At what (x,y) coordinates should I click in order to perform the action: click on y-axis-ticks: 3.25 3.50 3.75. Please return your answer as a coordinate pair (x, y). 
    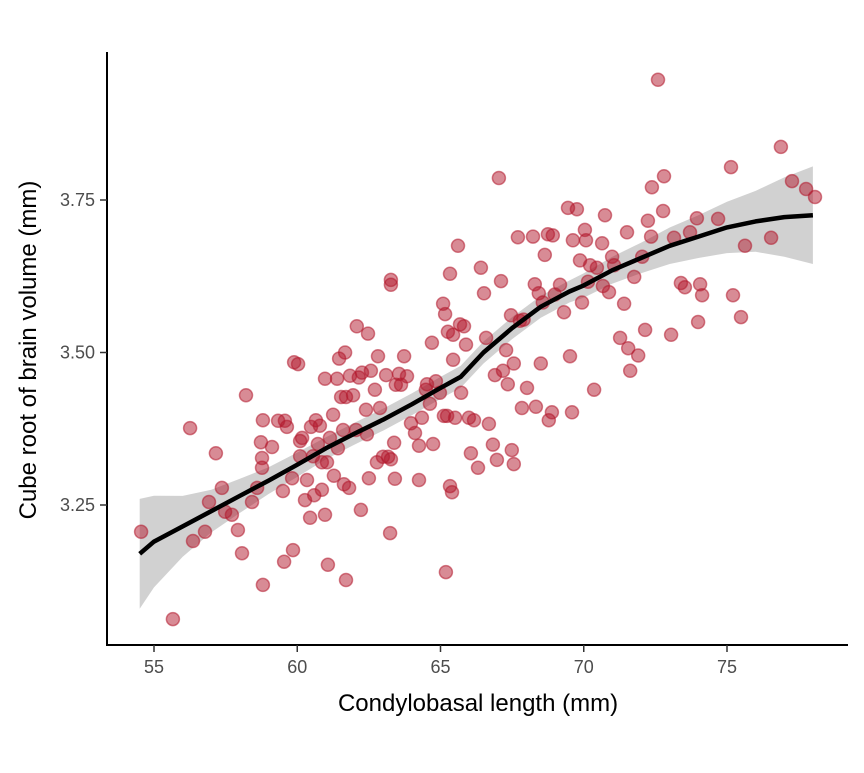
    Looking at the image, I should click on (83, 352).